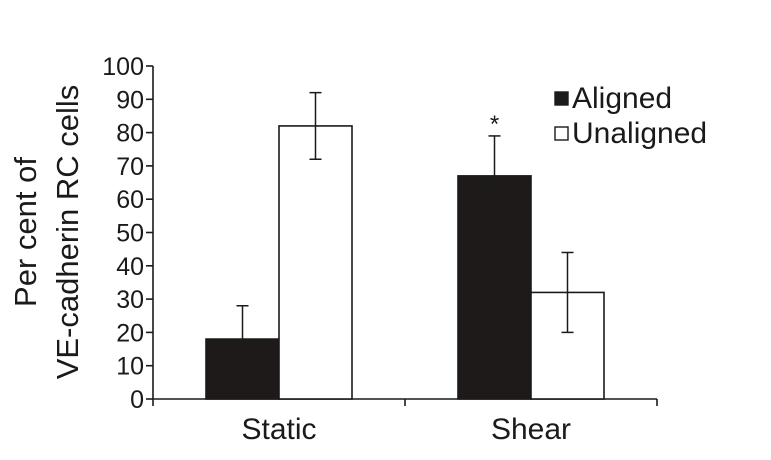 The width and height of the screenshot is (771, 460). I want to click on category-label: Shear, so click(531, 429).